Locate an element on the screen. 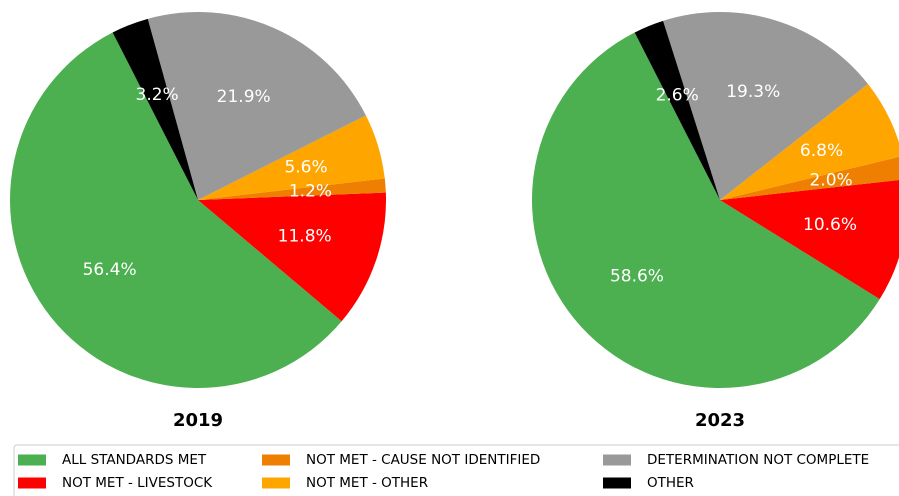  legend-label: ALL STANDARDS MET is located at coordinates (134, 460).